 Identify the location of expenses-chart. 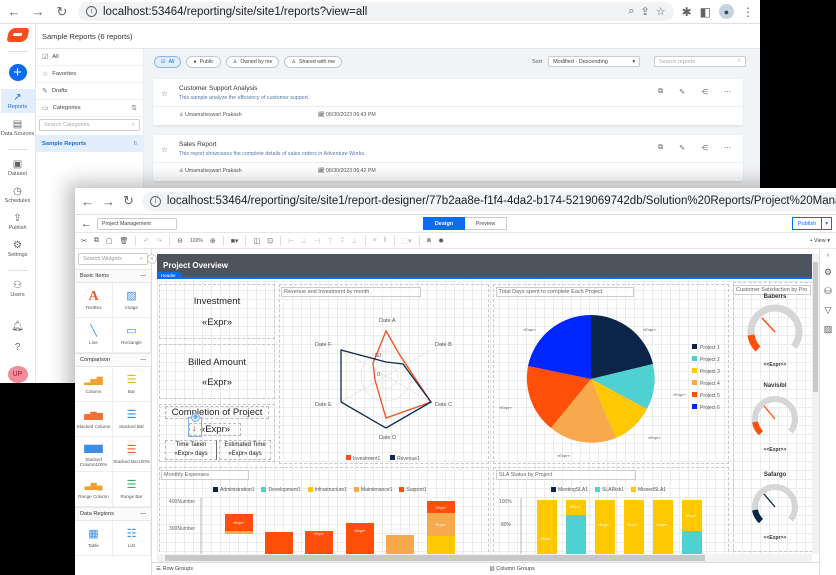
(324, 510).